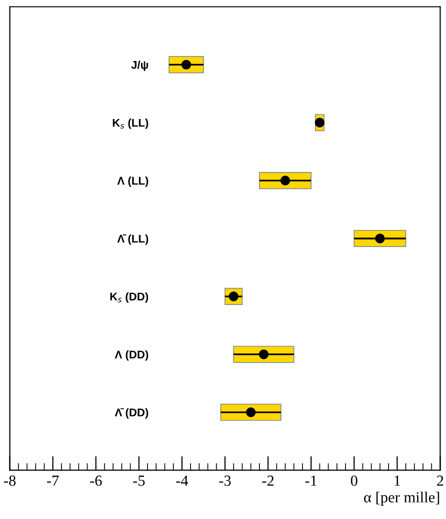 This screenshot has width=446, height=519. What do you see at coordinates (268, 481) in the screenshot?
I see `x-tick-label: -2` at bounding box center [268, 481].